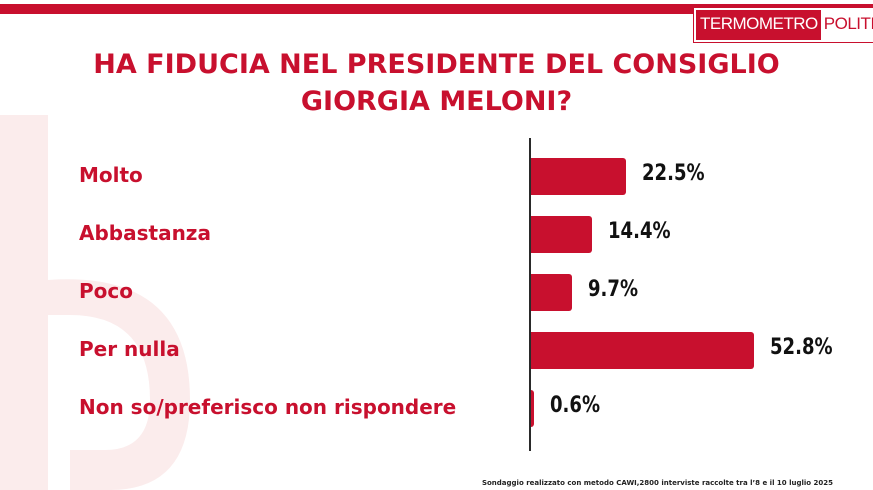 The height and width of the screenshot is (490, 873). What do you see at coordinates (673, 173) in the screenshot?
I see `value-label: 22.5%` at bounding box center [673, 173].